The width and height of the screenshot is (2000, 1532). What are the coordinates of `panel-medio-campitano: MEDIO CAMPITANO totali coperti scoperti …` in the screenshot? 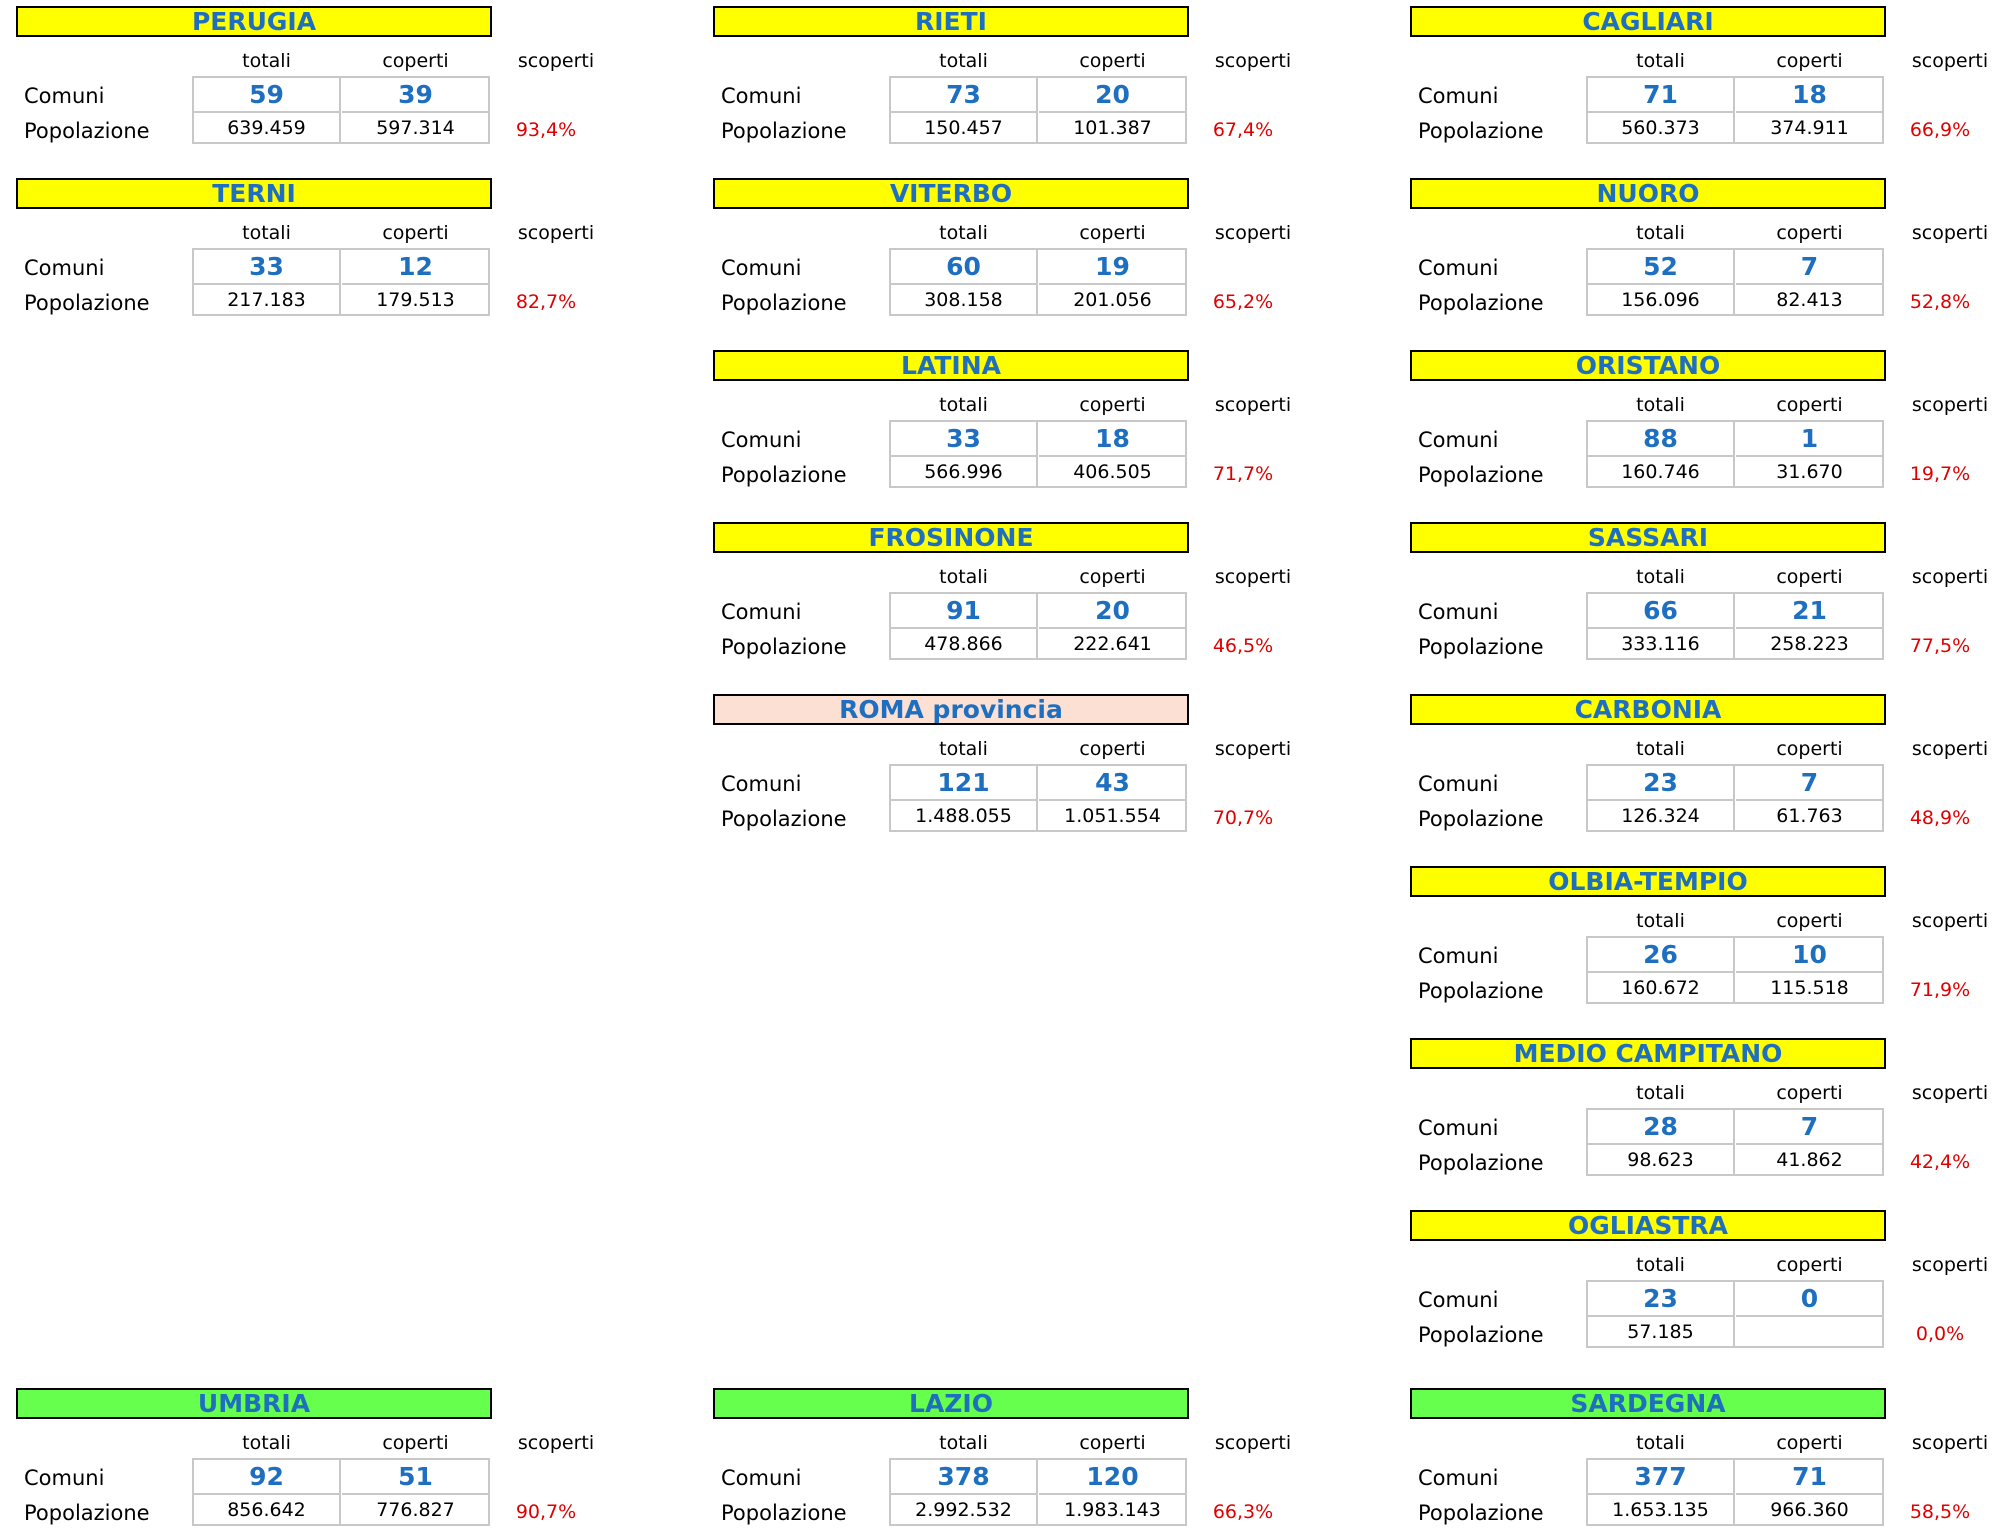 It's located at (1705, 1108).